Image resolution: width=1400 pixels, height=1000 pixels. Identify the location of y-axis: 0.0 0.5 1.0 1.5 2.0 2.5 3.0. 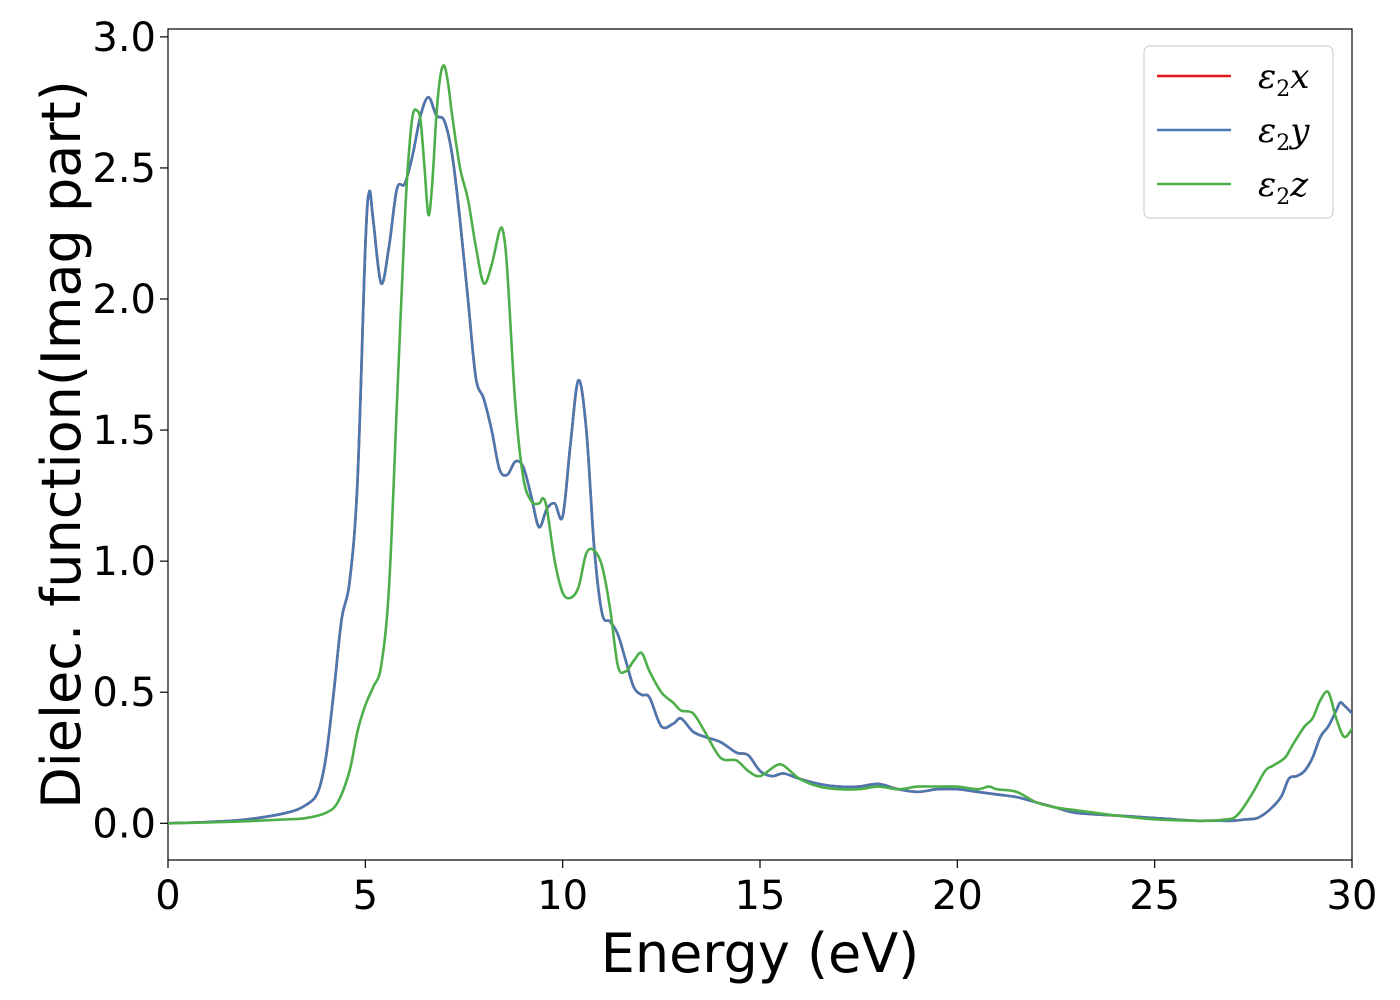
(130, 431).